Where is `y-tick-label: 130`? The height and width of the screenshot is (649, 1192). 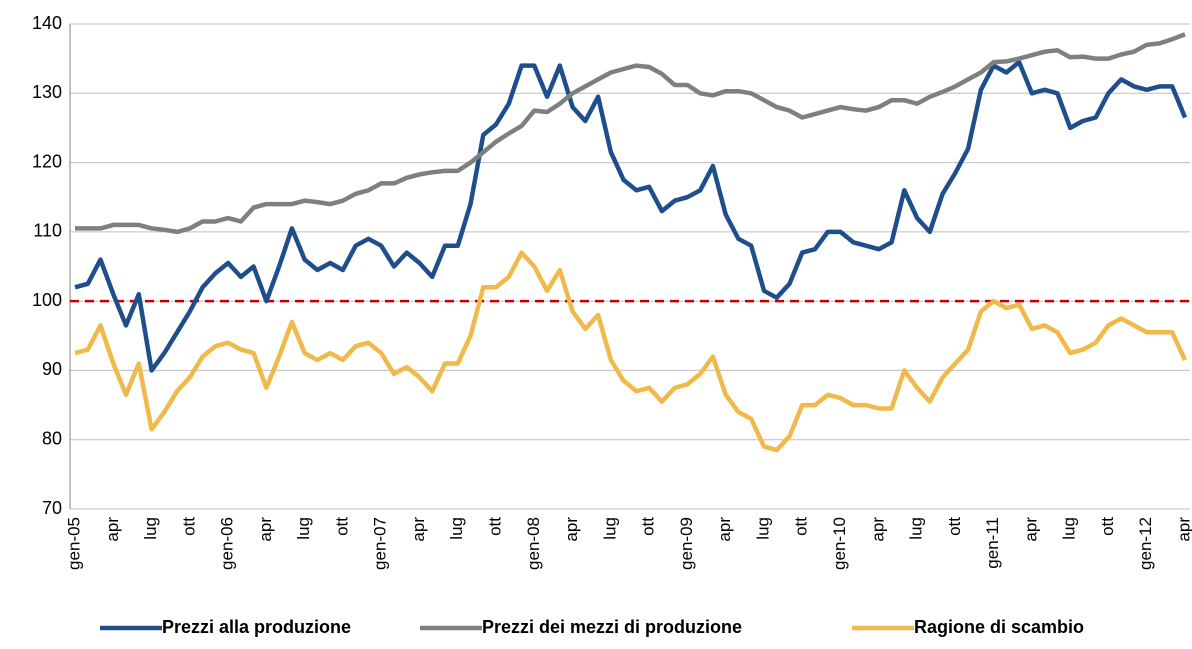
y-tick-label: 130 is located at coordinates (47, 92).